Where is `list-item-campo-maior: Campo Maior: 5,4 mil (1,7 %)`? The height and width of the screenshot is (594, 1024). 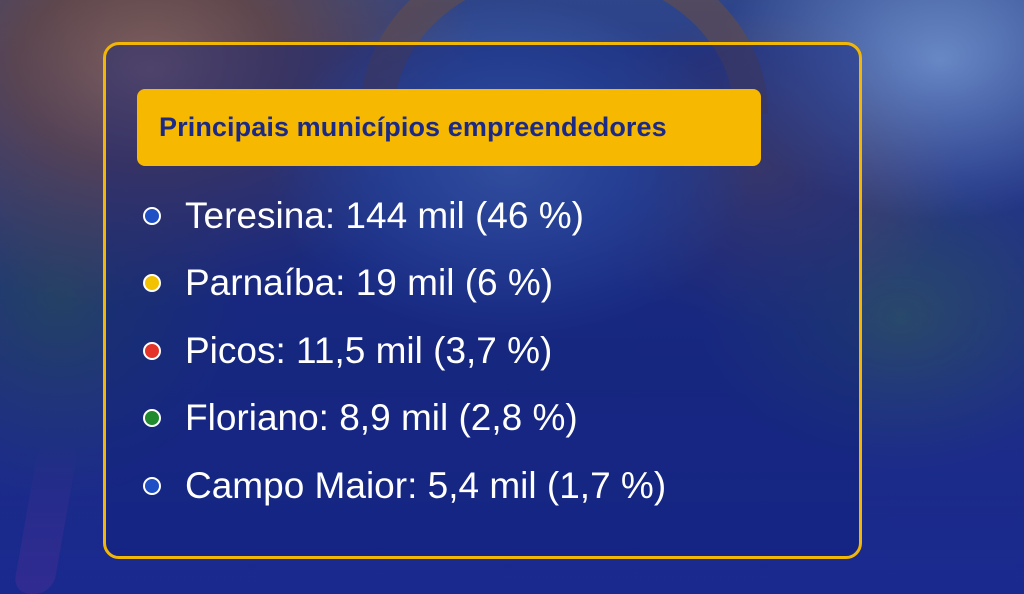
list-item-campo-maior: Campo Maior: 5,4 mil (1,7 %) is located at coordinates (403, 486).